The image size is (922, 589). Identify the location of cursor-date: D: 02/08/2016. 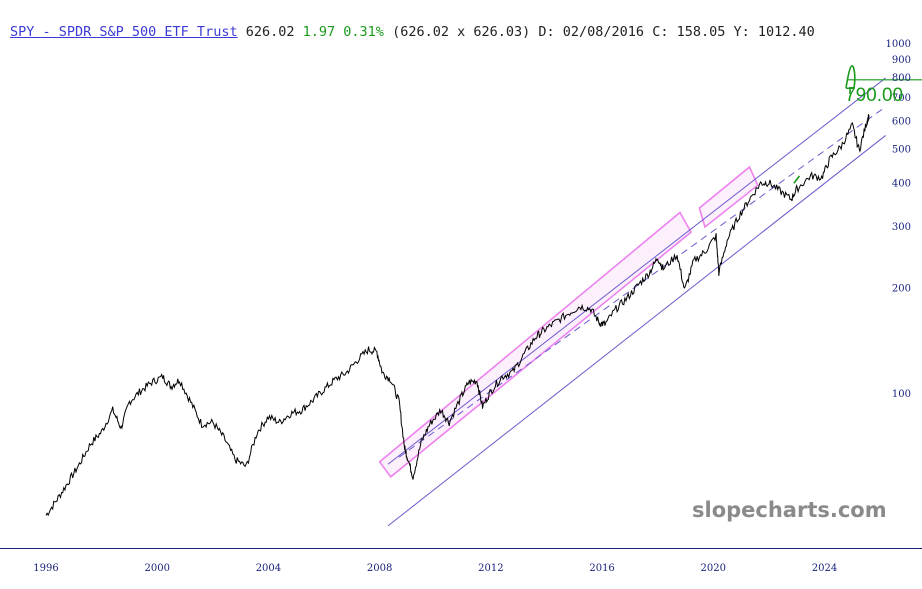
(591, 32).